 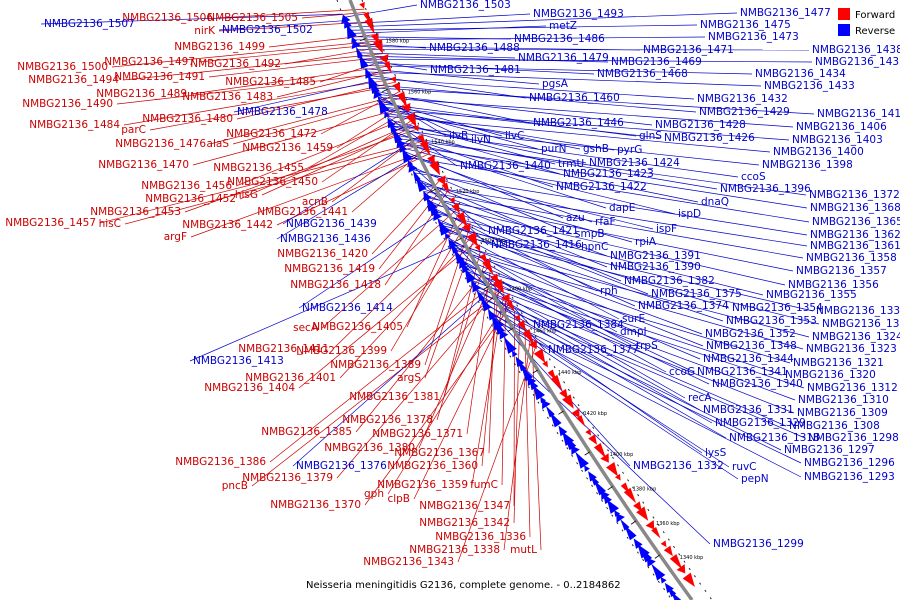 What do you see at coordinates (50, 223) in the screenshot?
I see `forward-gene-label: NMBG2136_1457` at bounding box center [50, 223].